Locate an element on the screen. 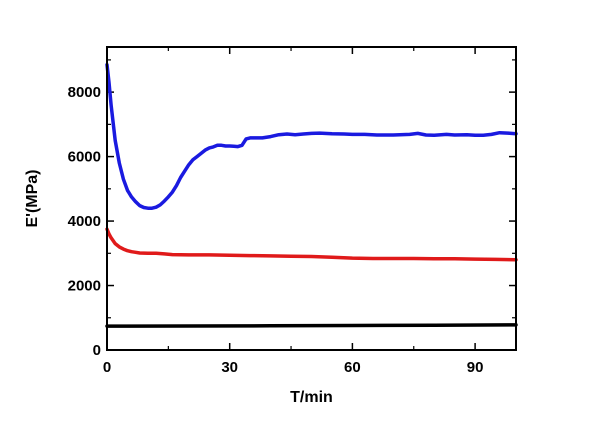 The height and width of the screenshot is (421, 600). y-tick-label: 2000 is located at coordinates (84, 286).